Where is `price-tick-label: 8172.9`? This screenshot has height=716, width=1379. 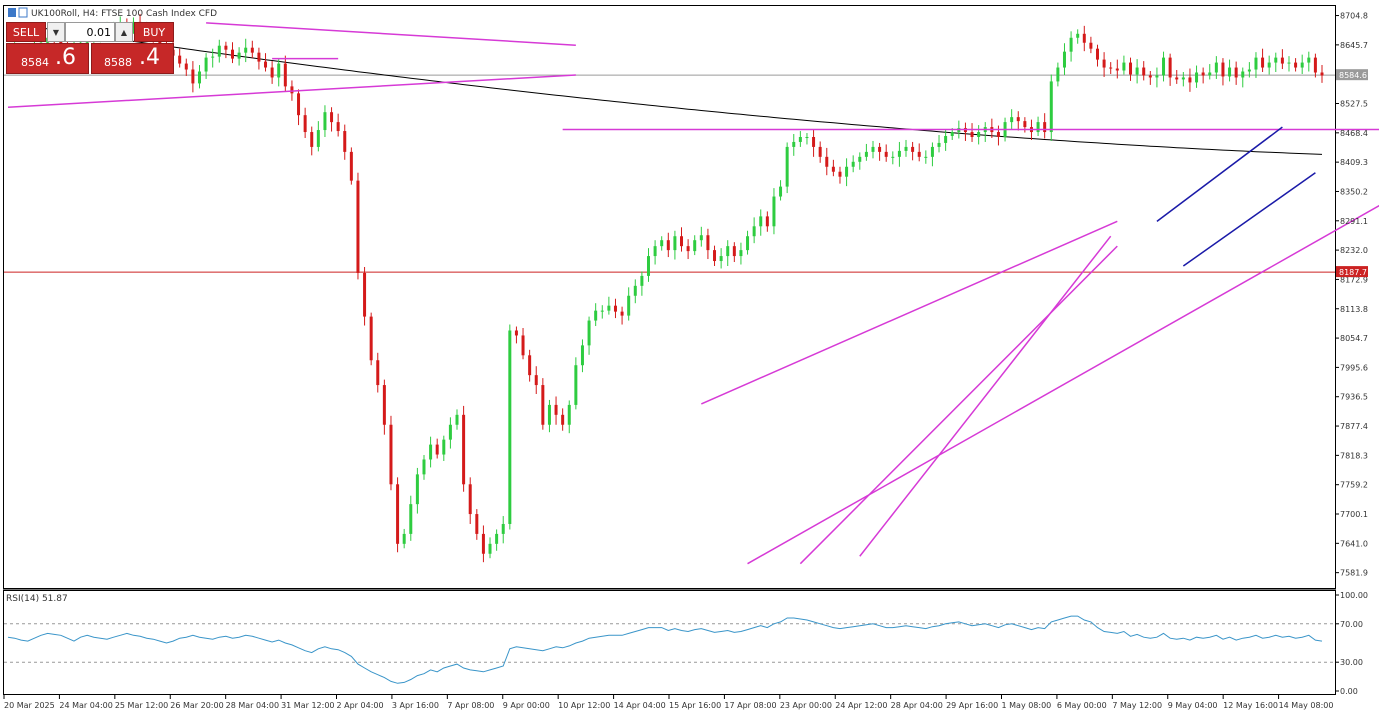
price-tick-label: 8172.9 is located at coordinates (1354, 279).